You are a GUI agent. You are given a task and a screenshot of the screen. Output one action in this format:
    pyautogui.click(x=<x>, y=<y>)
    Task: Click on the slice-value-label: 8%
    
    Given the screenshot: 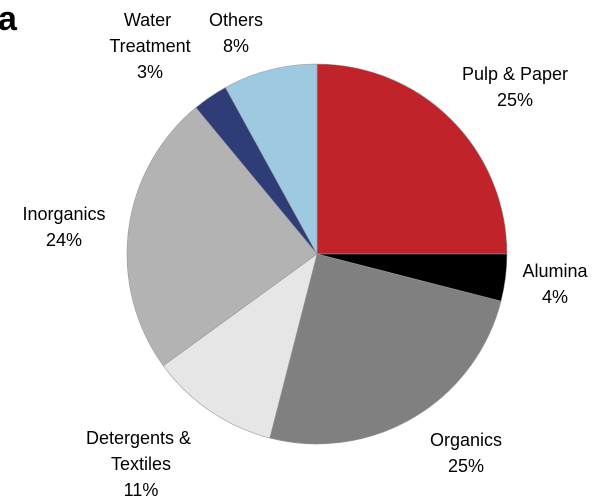 What is the action you would take?
    pyautogui.click(x=236, y=46)
    